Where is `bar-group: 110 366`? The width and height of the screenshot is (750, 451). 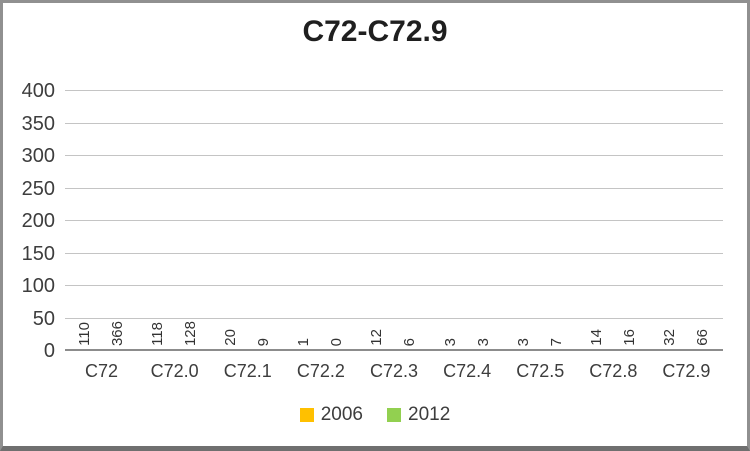 bar-group: 110 366 is located at coordinates (101, 221).